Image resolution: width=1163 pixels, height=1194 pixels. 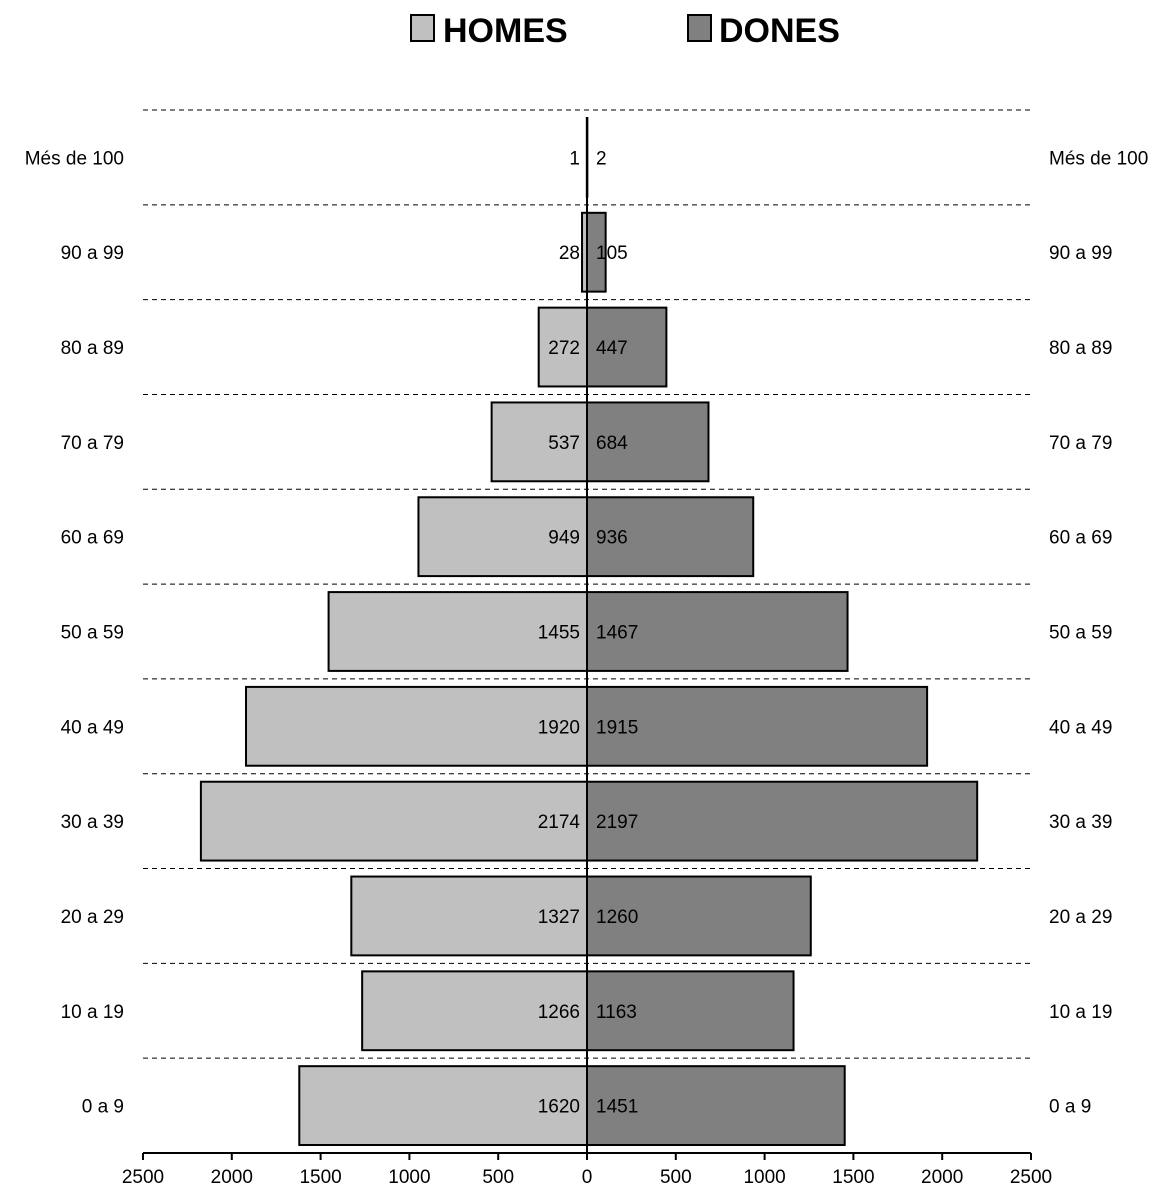 What do you see at coordinates (92, 253) in the screenshot?
I see `category-label-left: 90 a 99` at bounding box center [92, 253].